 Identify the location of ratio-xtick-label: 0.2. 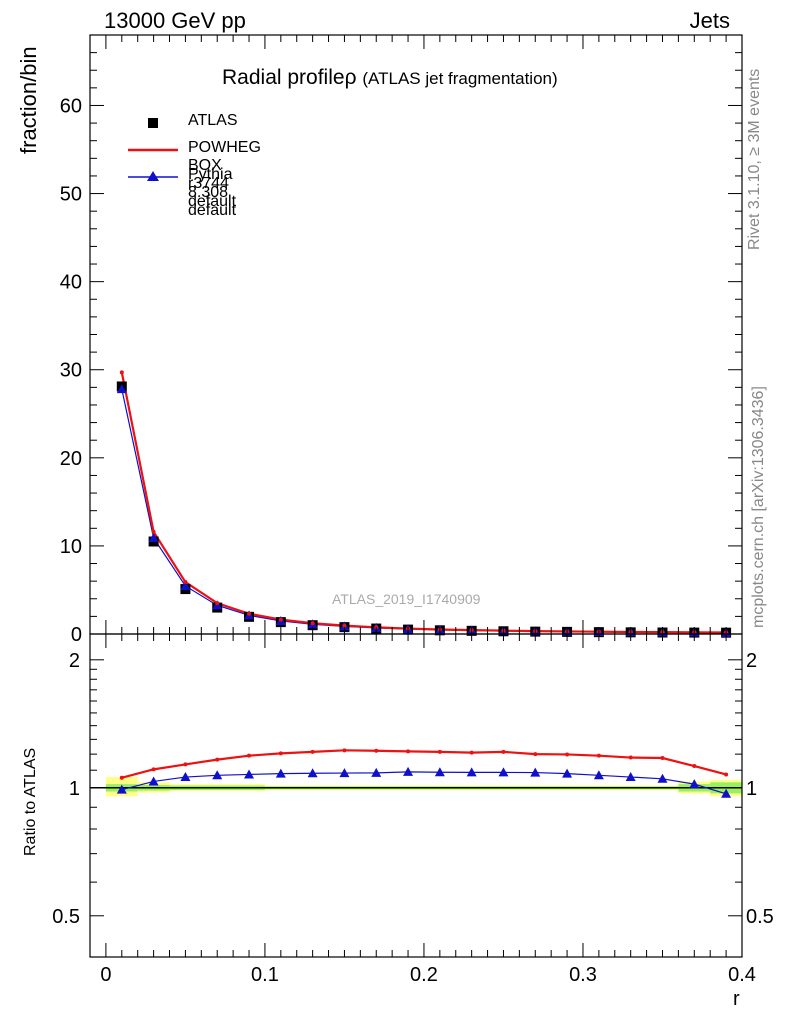
(424, 975).